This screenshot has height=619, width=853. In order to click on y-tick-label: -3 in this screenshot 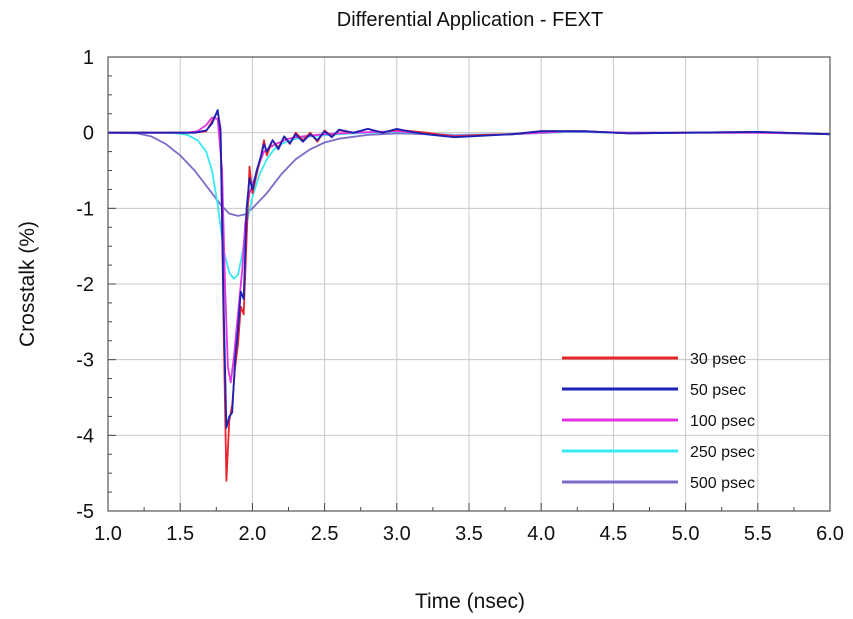, I will do `click(85, 361)`.